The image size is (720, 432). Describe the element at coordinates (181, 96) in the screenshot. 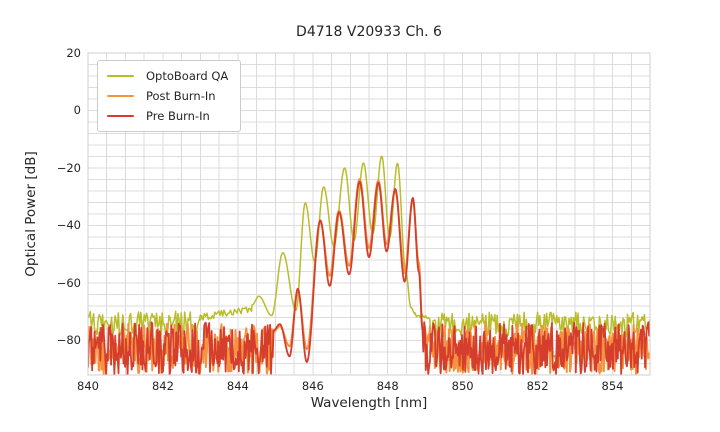

I see `legend-label: Post Burn-In` at that location.